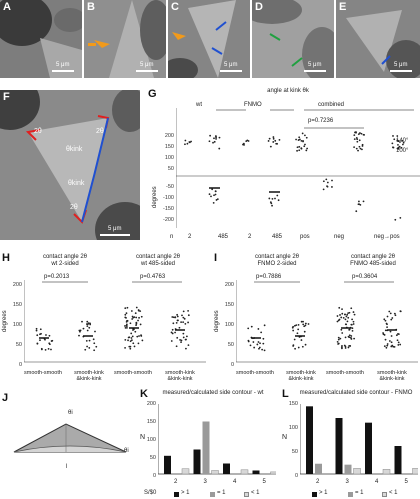  Describe the element at coordinates (169, 147) in the screenshot. I see `y-tick: 150` at that location.